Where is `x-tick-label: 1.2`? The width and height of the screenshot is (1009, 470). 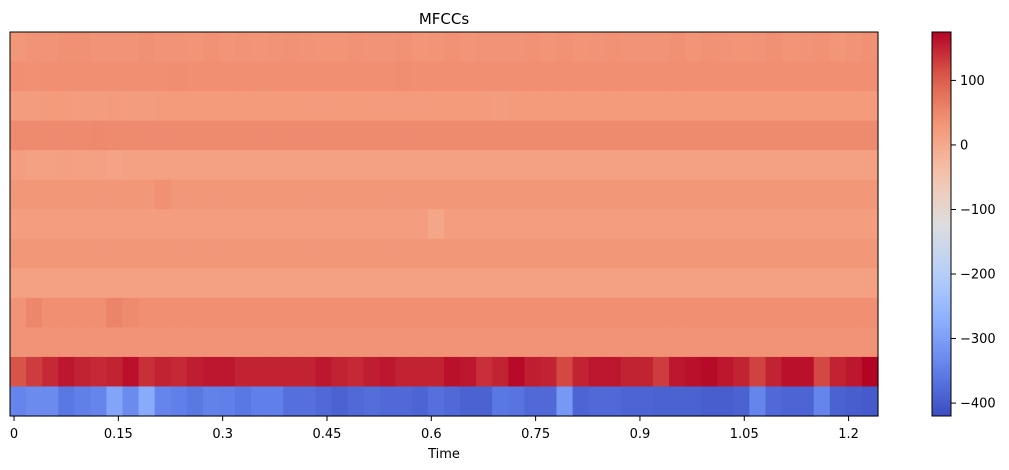 x-tick-label: 1.2 is located at coordinates (848, 434).